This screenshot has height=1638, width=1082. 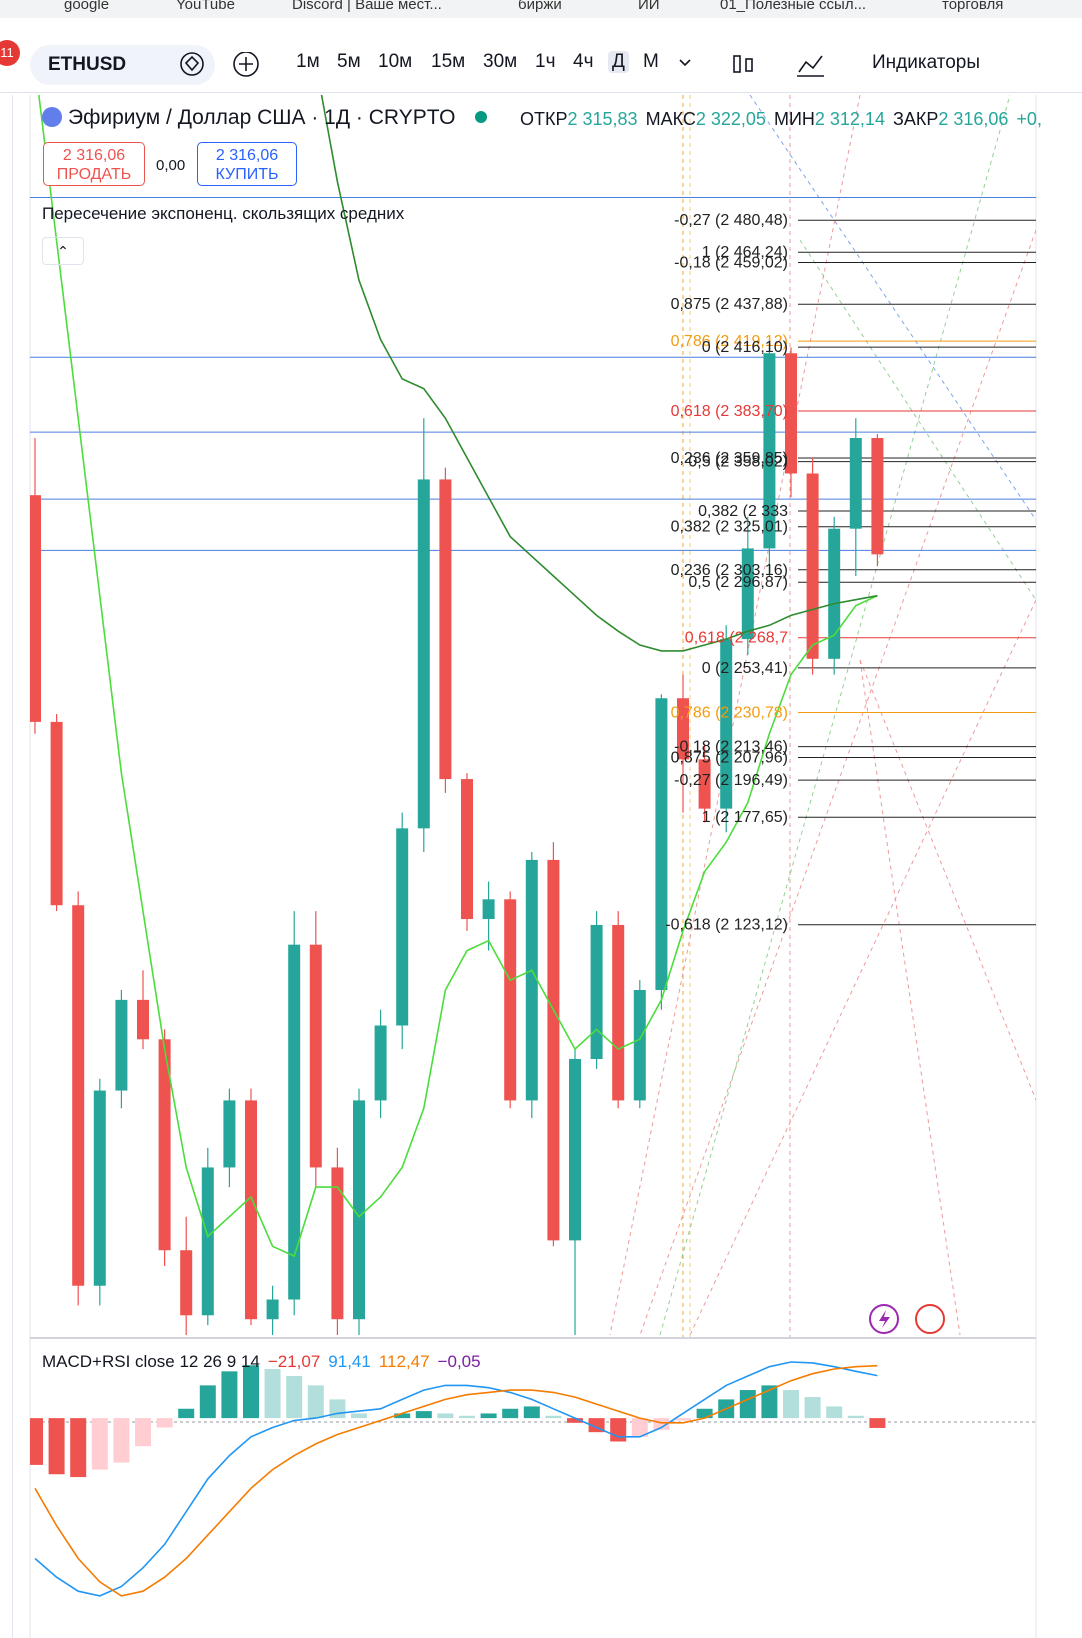 What do you see at coordinates (349, 61) in the screenshot?
I see `interval-button: 5м` at bounding box center [349, 61].